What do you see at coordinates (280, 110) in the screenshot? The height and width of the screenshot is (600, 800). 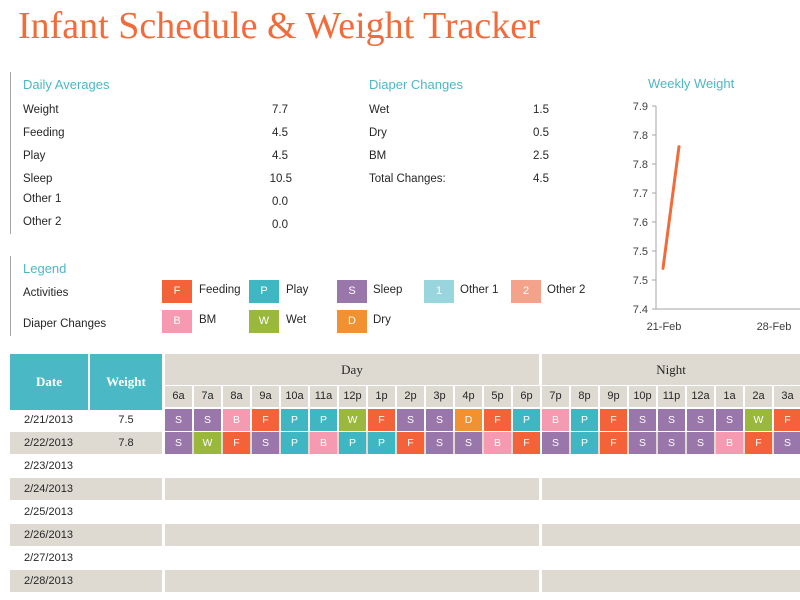 I see `avg-value: 7.7` at bounding box center [280, 110].